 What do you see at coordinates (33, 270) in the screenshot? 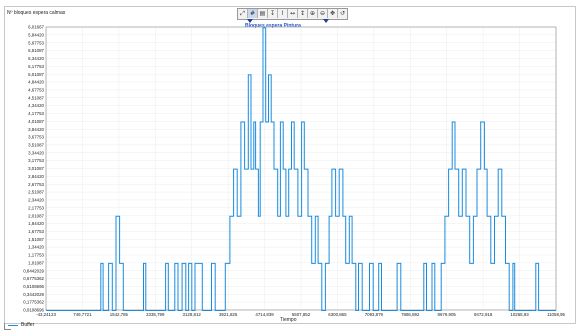
I see `y-tick-label: 0,8442029` at bounding box center [33, 270].